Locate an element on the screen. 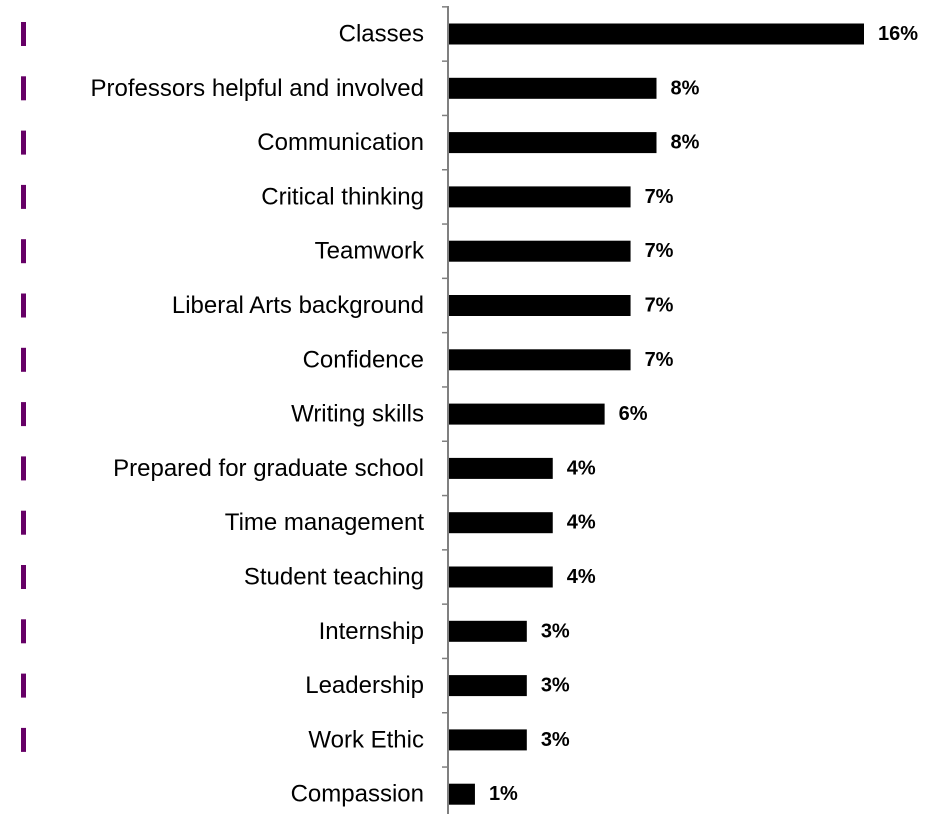  category-label: Compassion is located at coordinates (357, 794).